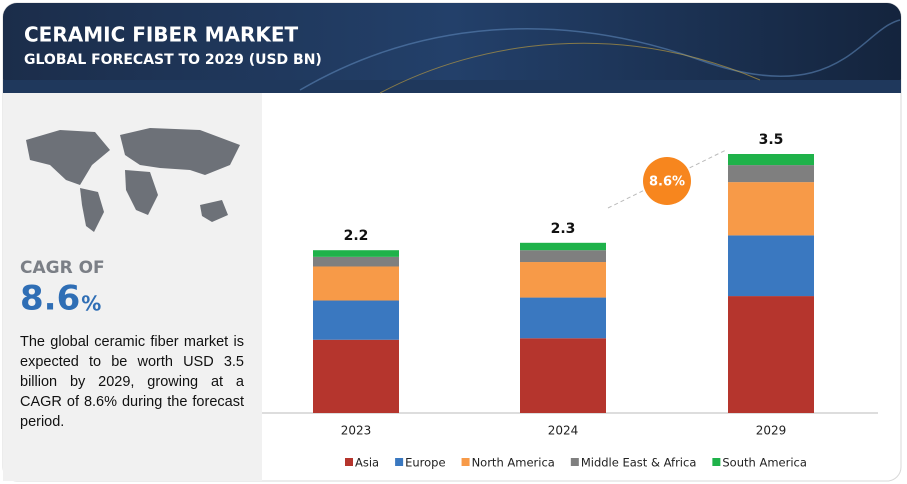  What do you see at coordinates (764, 463) in the screenshot?
I see `legend-label: South America` at bounding box center [764, 463].